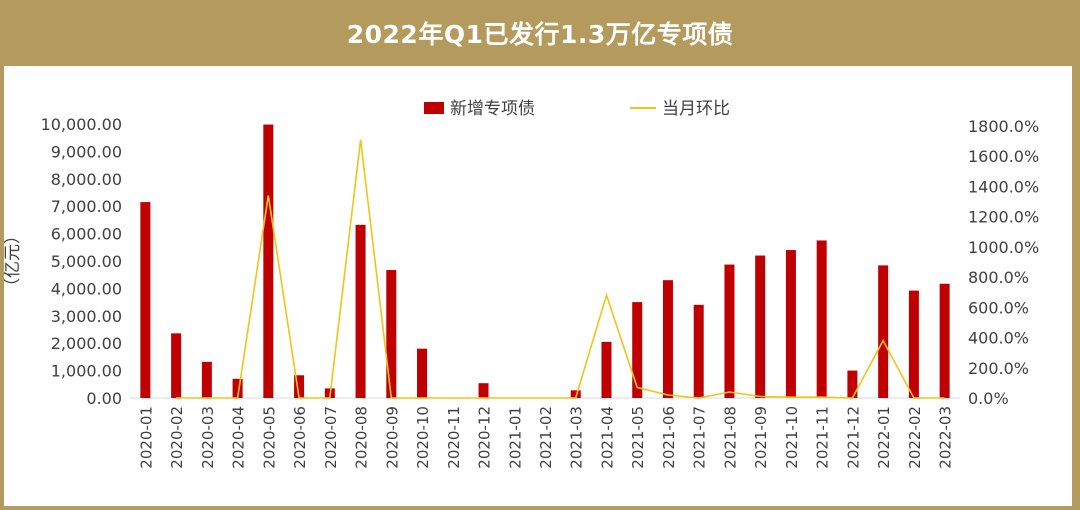  I want to click on legend-label-line: 当月环比, so click(696, 109).